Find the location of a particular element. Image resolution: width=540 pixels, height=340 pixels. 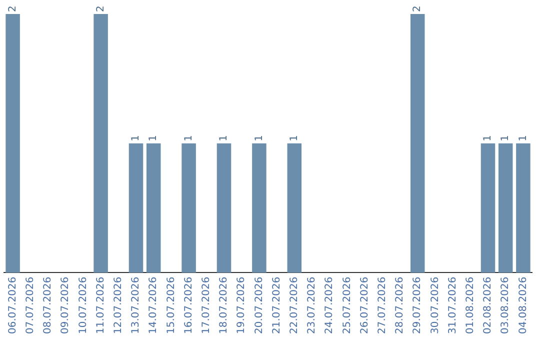

x-tick-label: 14.07.2026 is located at coordinates (154, 305).